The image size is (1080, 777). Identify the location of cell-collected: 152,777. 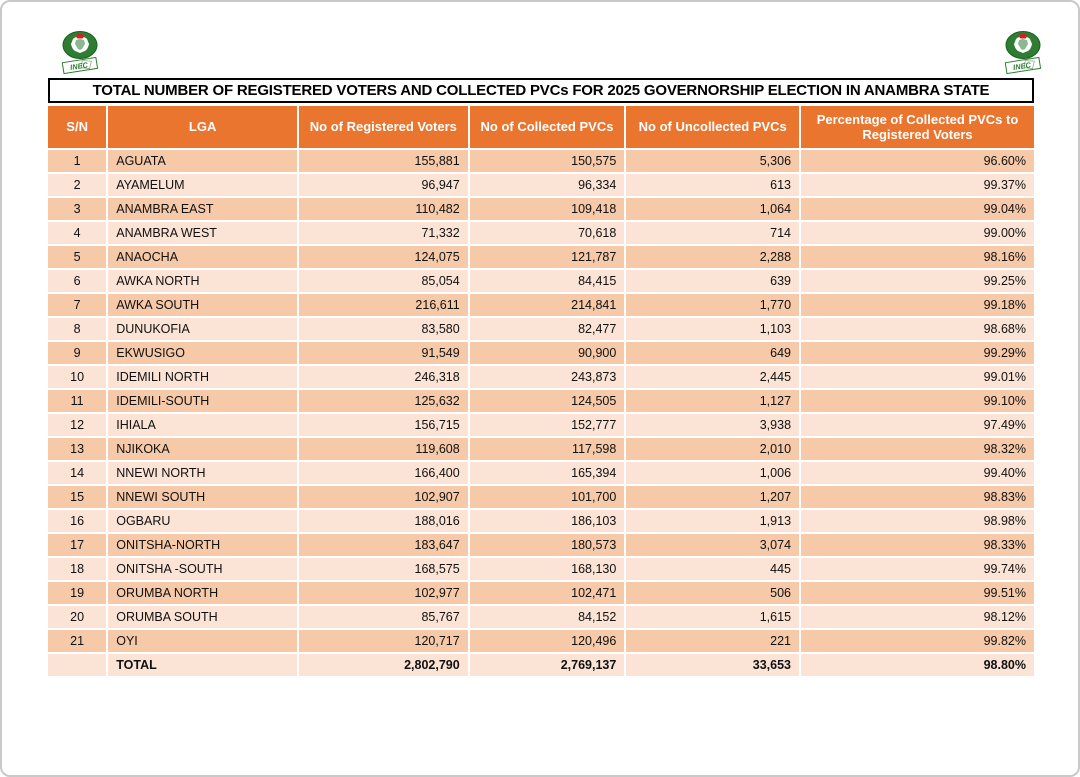
(547, 425).